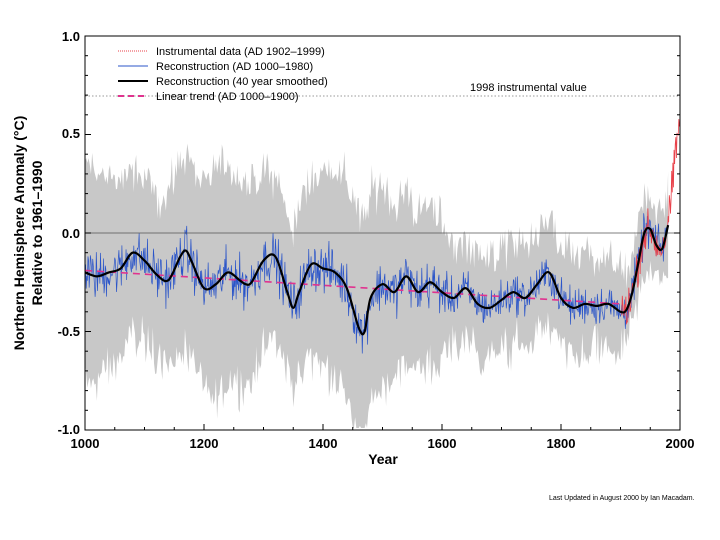 The width and height of the screenshot is (720, 540). What do you see at coordinates (37, 232) in the screenshot?
I see `y-axis-title-line2: Relative to 1961–1990` at bounding box center [37, 232].